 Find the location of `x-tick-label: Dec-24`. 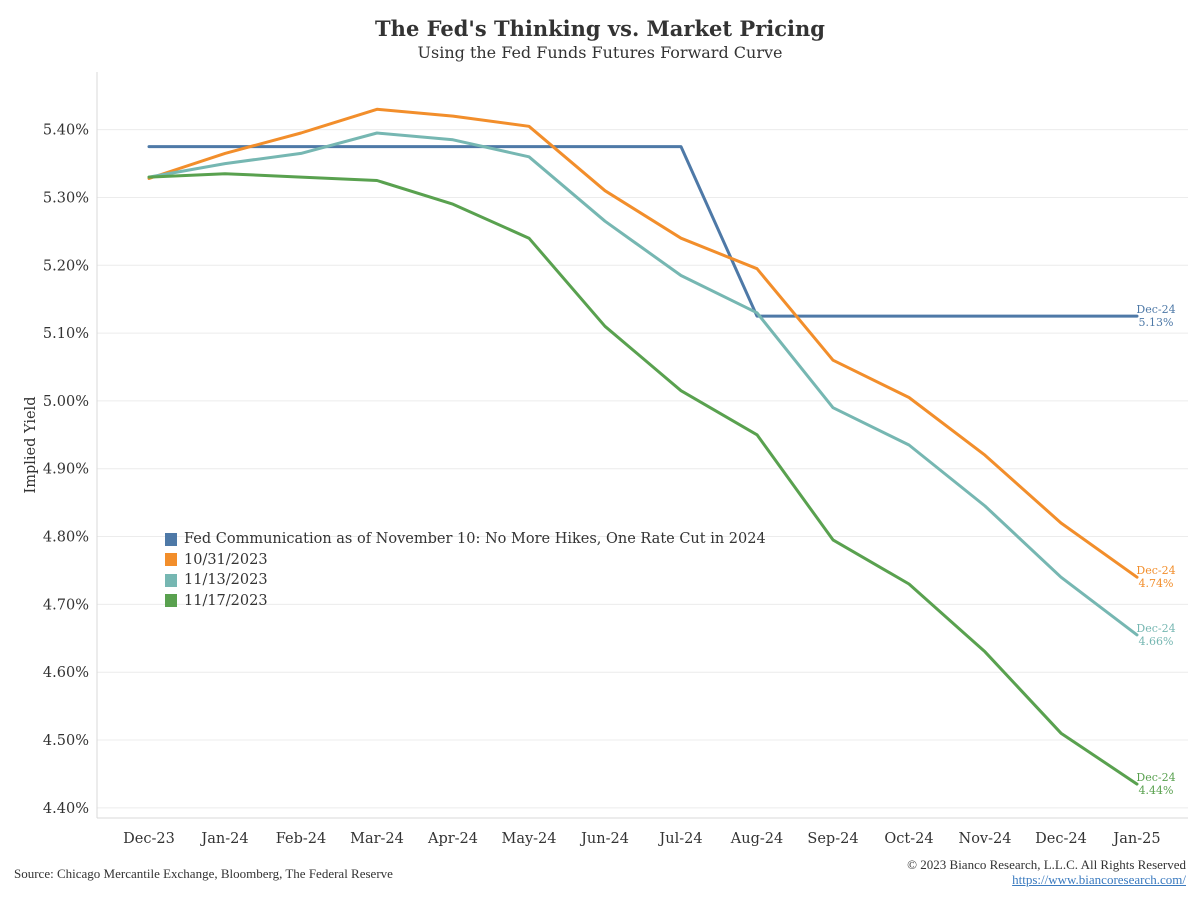

x-tick-label: Dec-24 is located at coordinates (1061, 839).